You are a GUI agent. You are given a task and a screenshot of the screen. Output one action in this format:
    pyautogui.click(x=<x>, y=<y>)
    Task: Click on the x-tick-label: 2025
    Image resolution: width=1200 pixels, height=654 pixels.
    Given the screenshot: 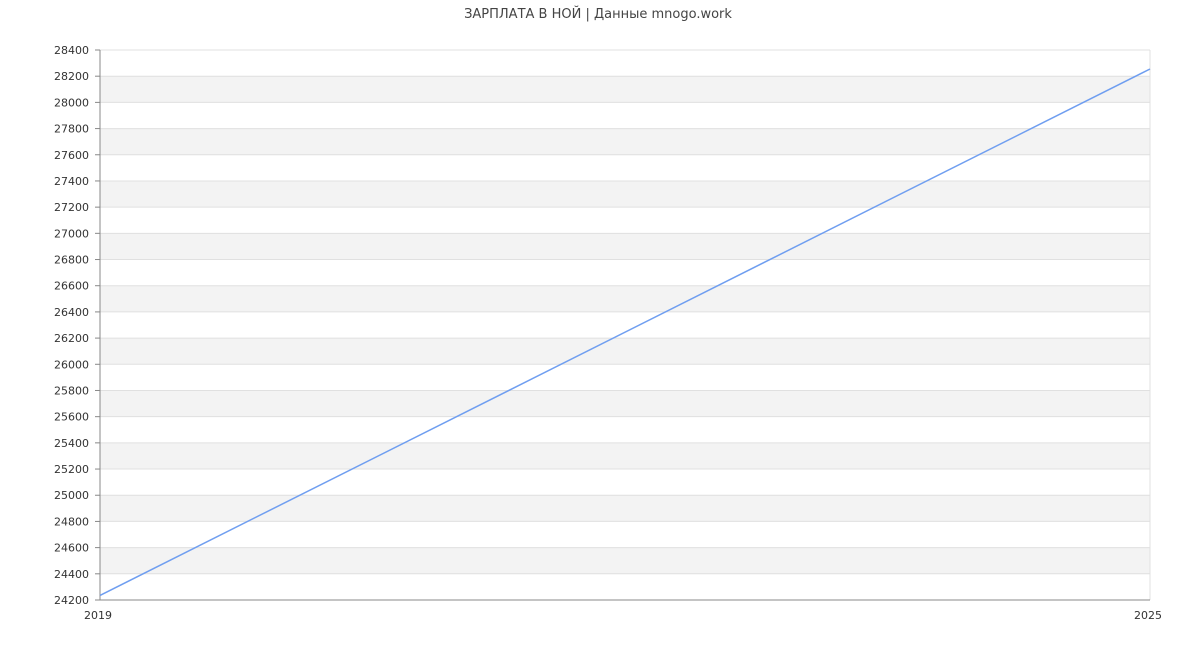 What is the action you would take?
    pyautogui.click(x=1148, y=615)
    